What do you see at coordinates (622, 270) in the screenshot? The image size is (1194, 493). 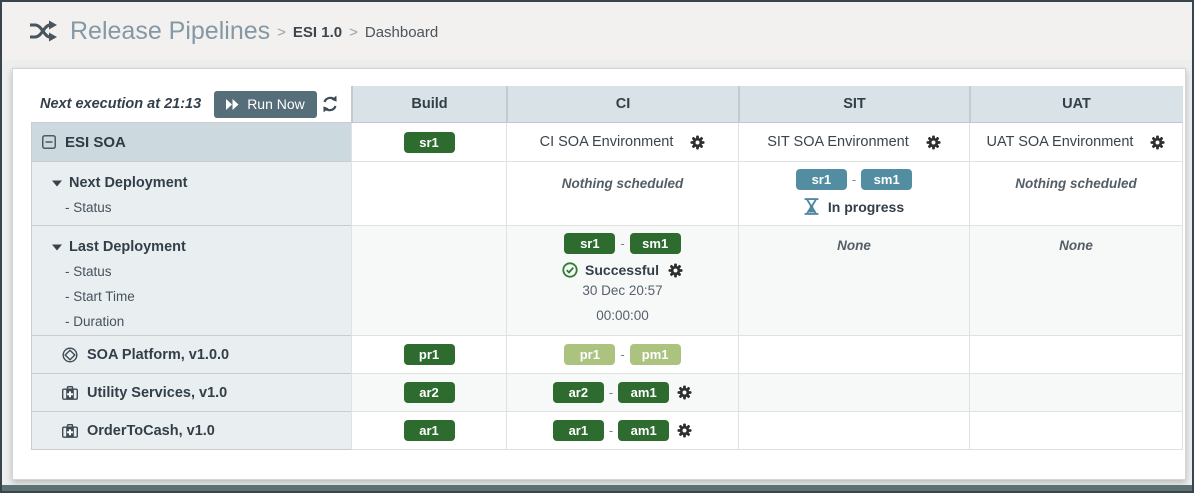 I see `last-status-ci: Successful` at bounding box center [622, 270].